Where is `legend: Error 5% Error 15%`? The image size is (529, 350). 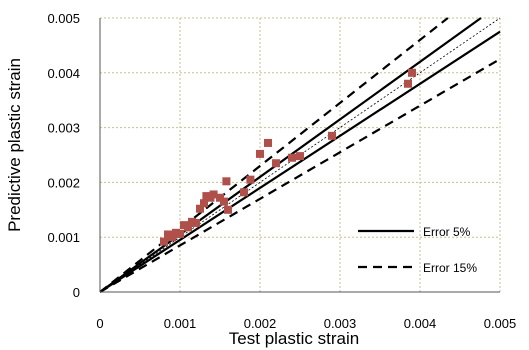 legend: Error 5% Error 15% is located at coordinates (417, 250).